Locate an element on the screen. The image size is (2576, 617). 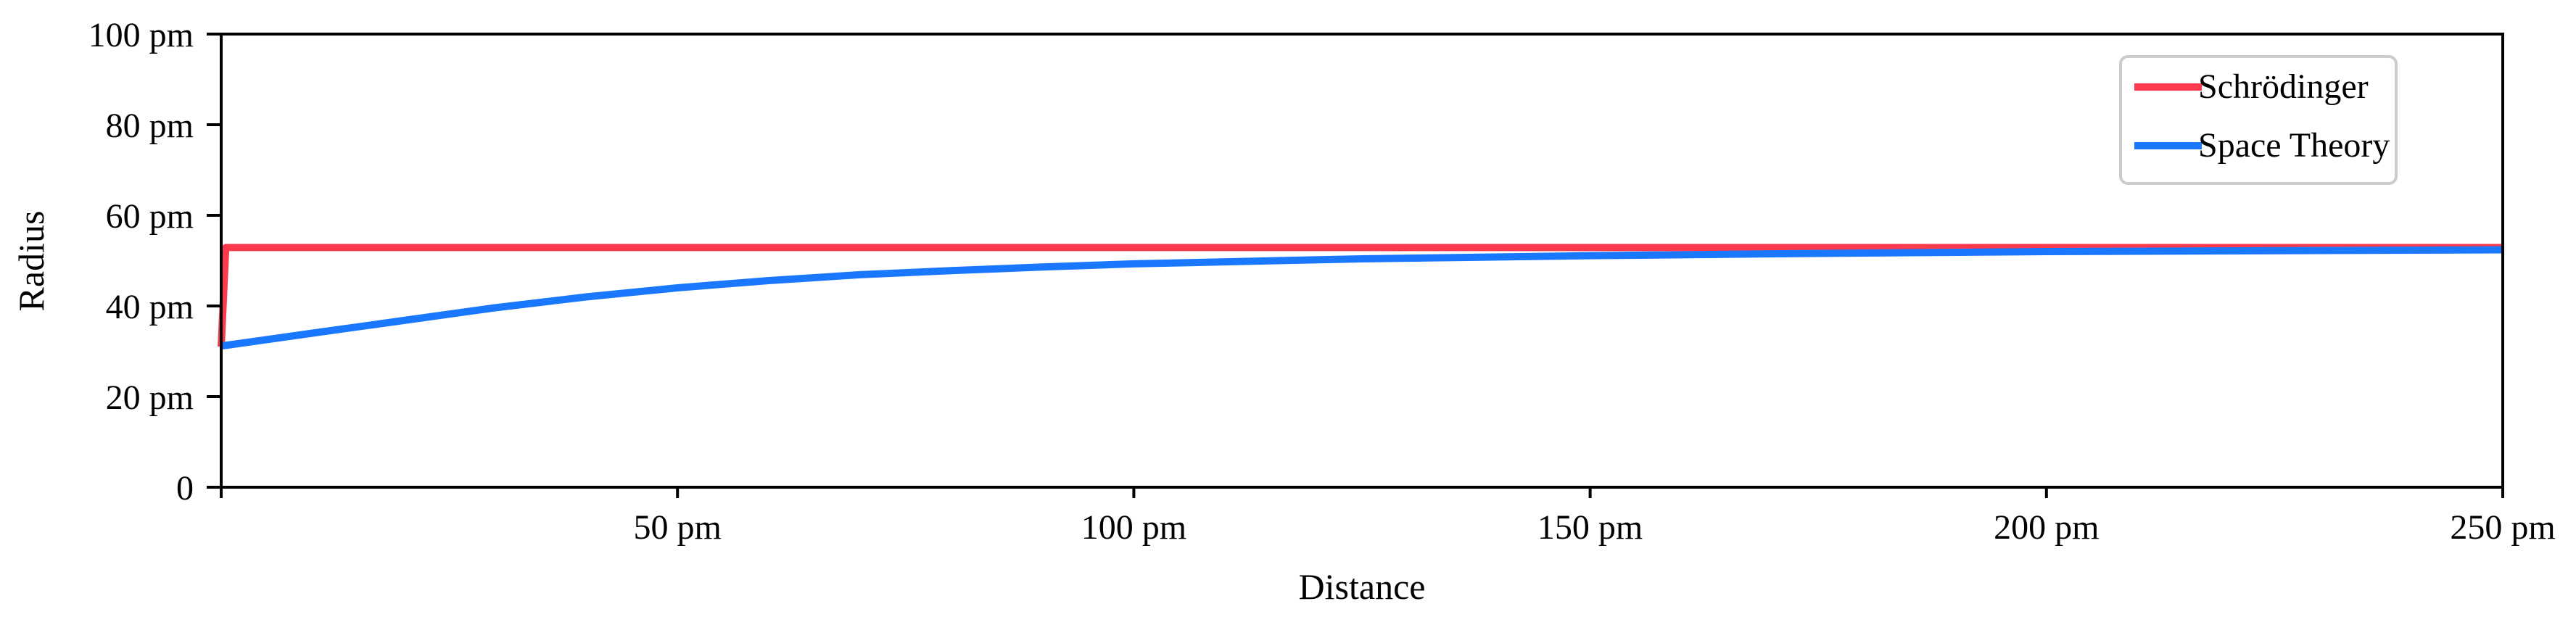
x-axis-label: Distance is located at coordinates (1362, 586).